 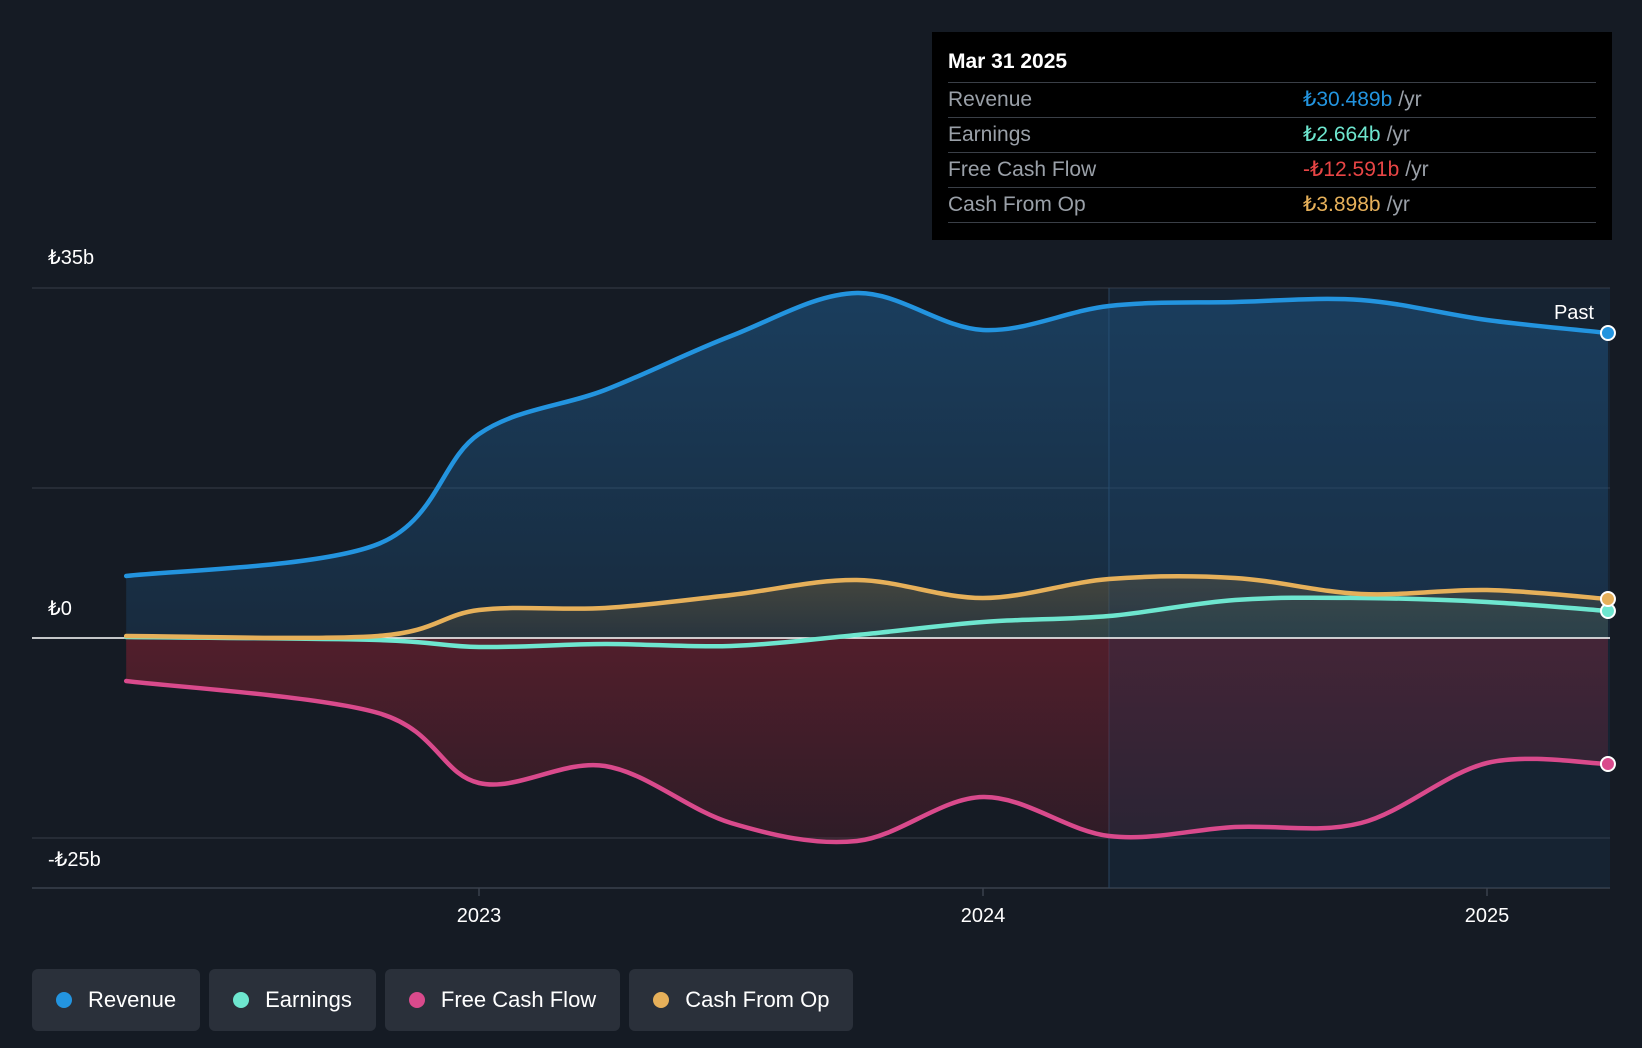 What do you see at coordinates (989, 134) in the screenshot?
I see `tooltip-row-label: Earnings` at bounding box center [989, 134].